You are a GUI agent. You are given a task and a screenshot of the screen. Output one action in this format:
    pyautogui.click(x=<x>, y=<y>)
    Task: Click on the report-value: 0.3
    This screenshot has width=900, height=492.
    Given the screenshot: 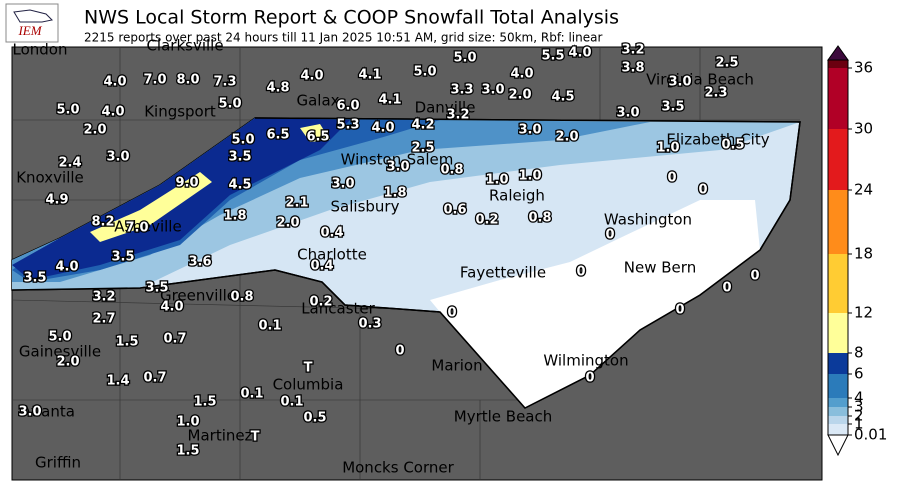 What is the action you would take?
    pyautogui.click(x=369, y=324)
    